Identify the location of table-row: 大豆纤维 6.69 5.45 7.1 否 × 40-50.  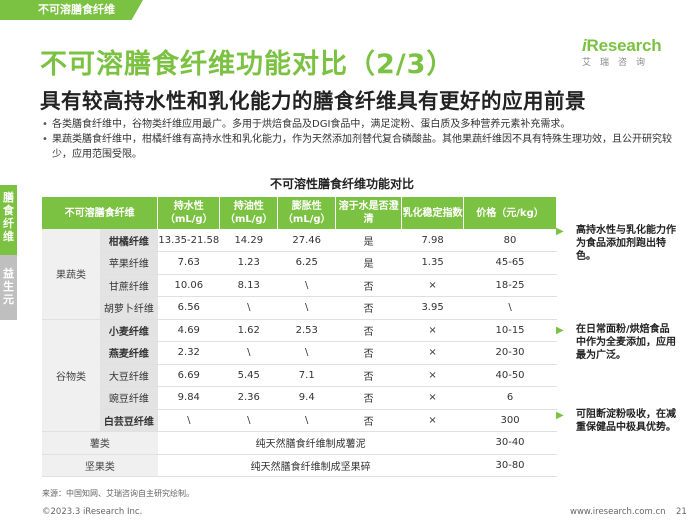
(299, 375).